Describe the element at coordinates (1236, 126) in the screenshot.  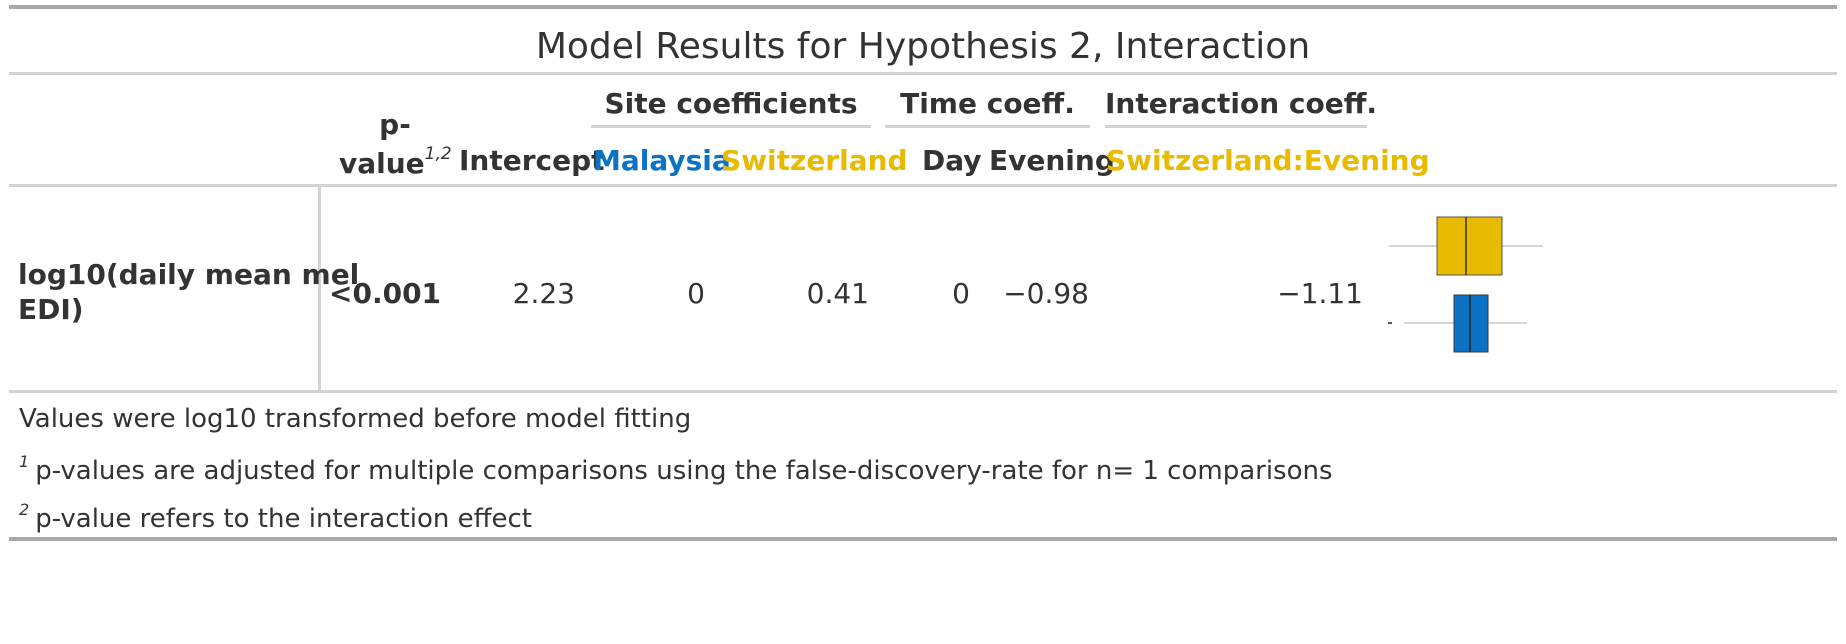
I see `spanner-interaction-rule` at that location.